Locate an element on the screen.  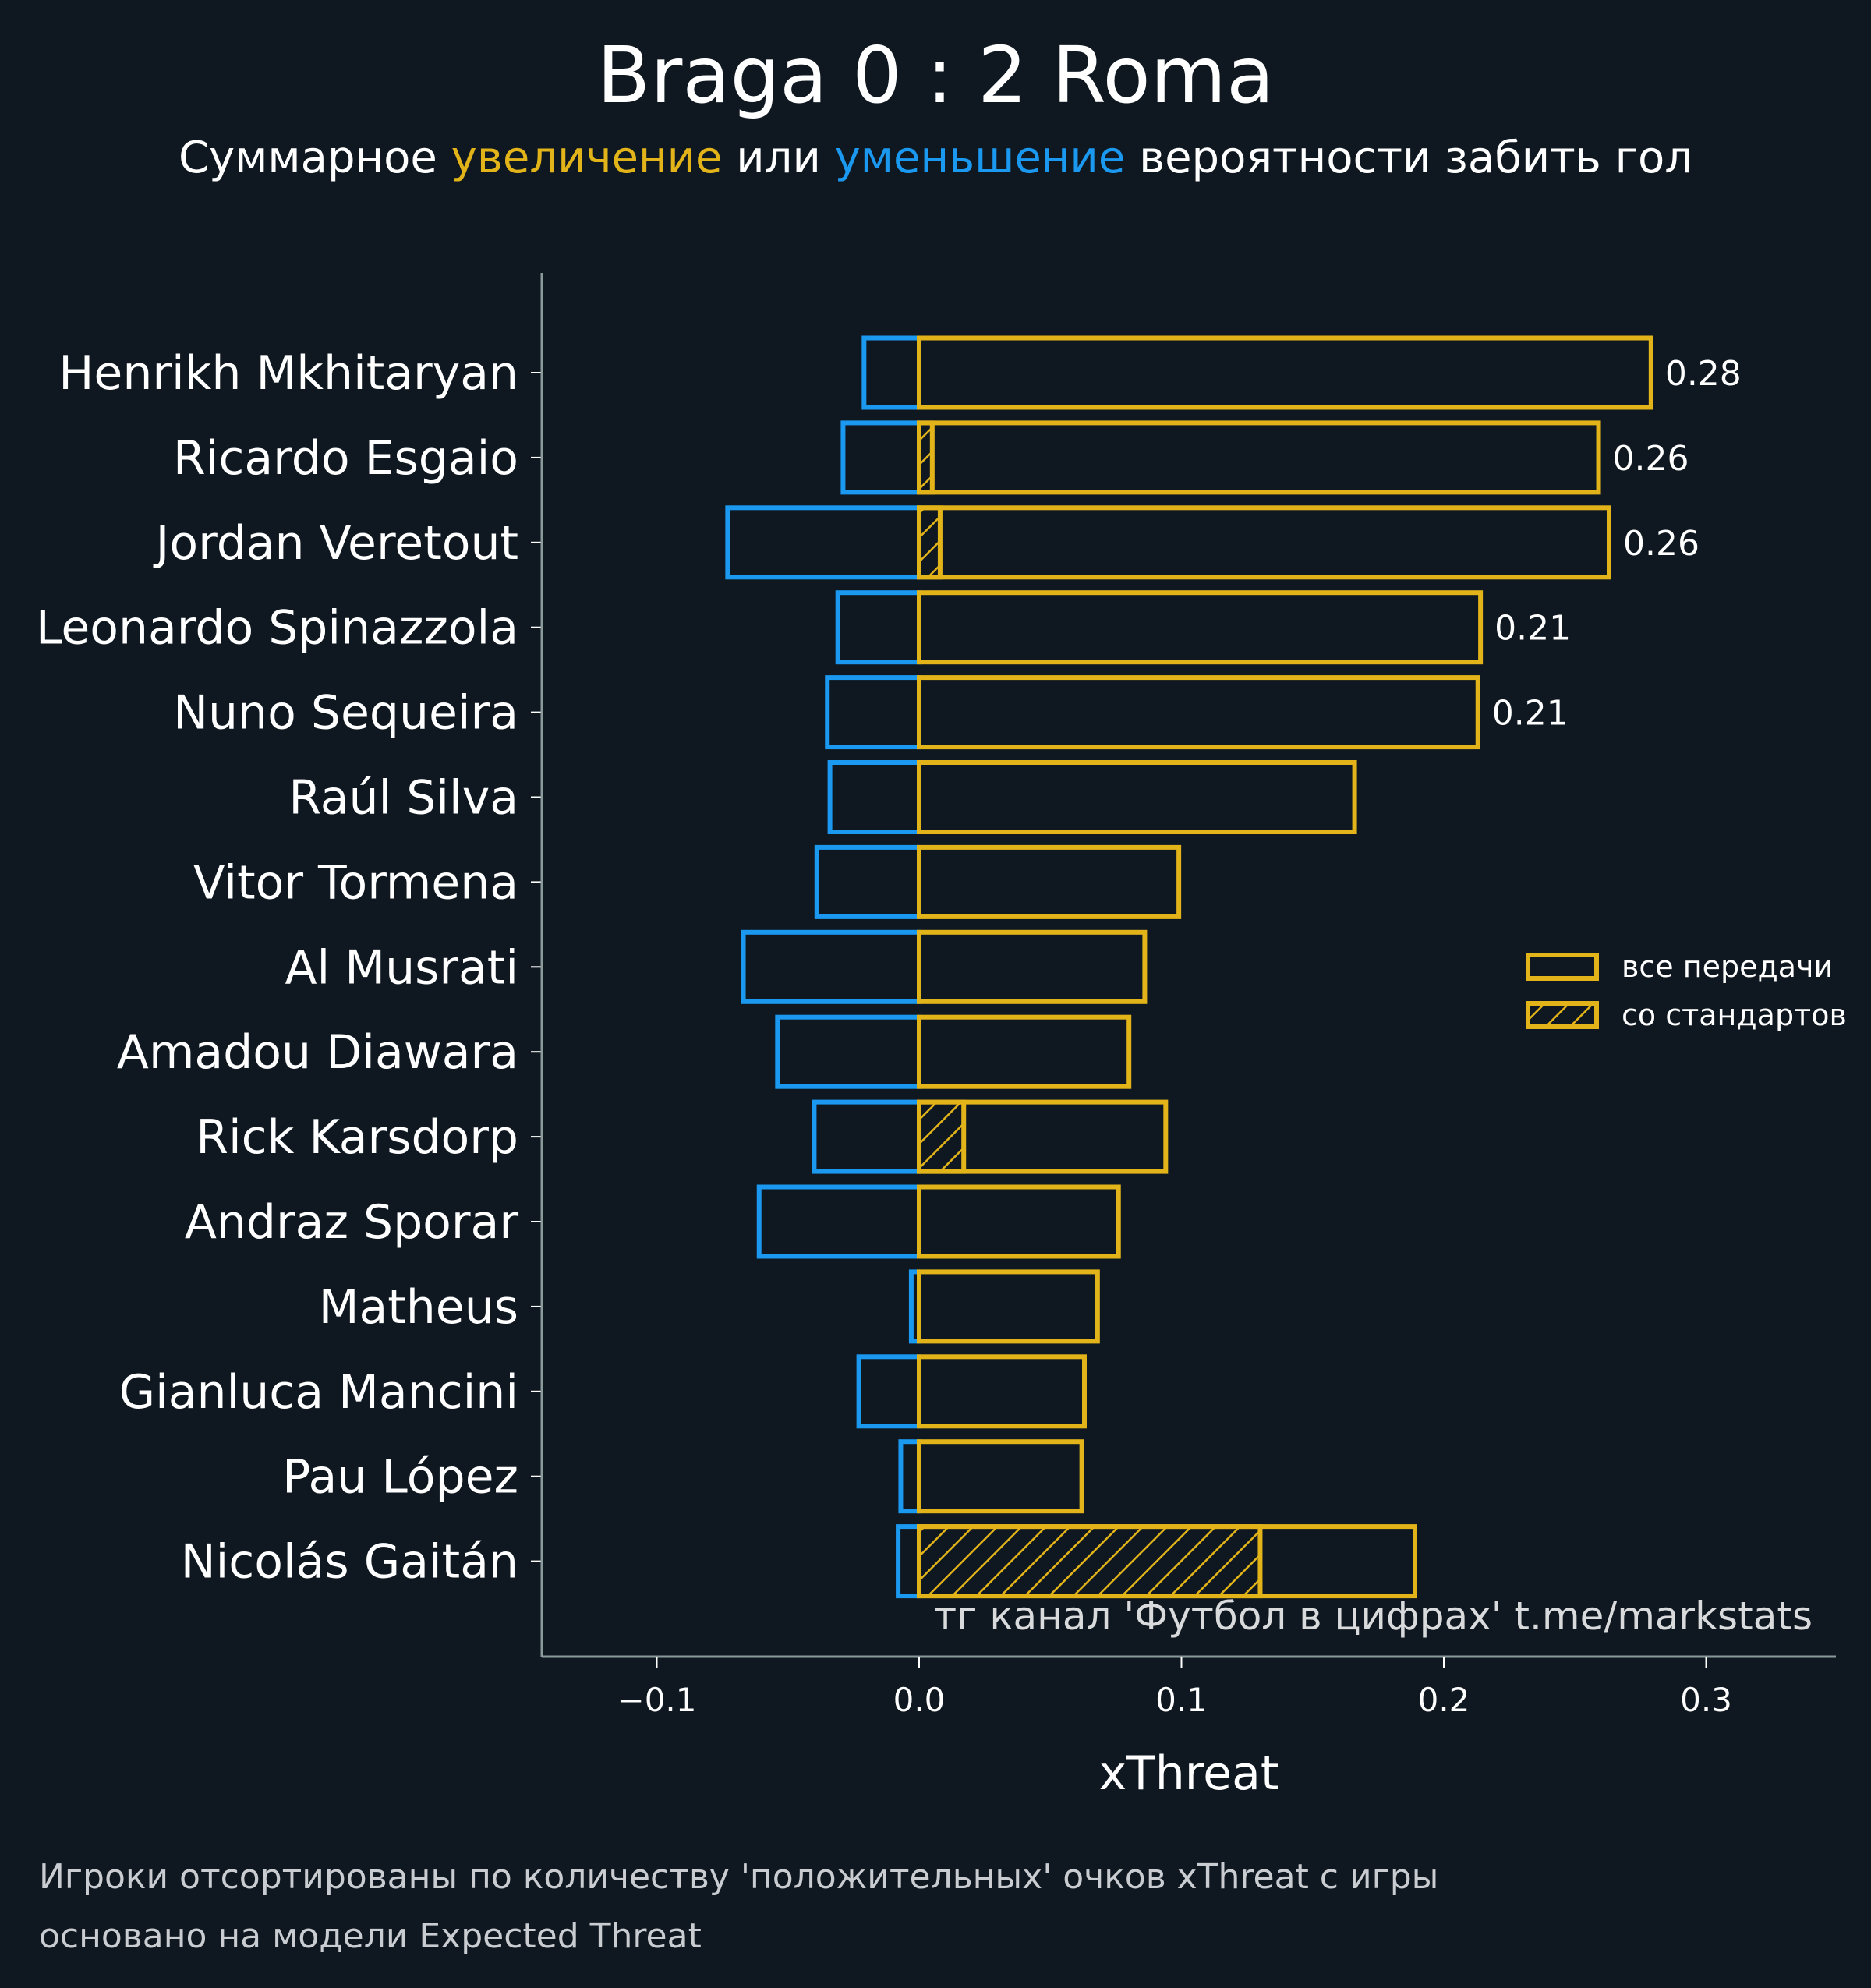
x-tick-label: 0.0 is located at coordinates (919, 1700).